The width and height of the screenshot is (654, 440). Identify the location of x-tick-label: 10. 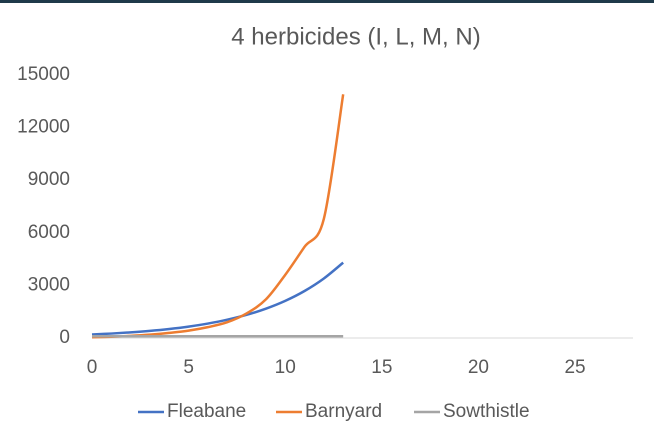
(285, 367).